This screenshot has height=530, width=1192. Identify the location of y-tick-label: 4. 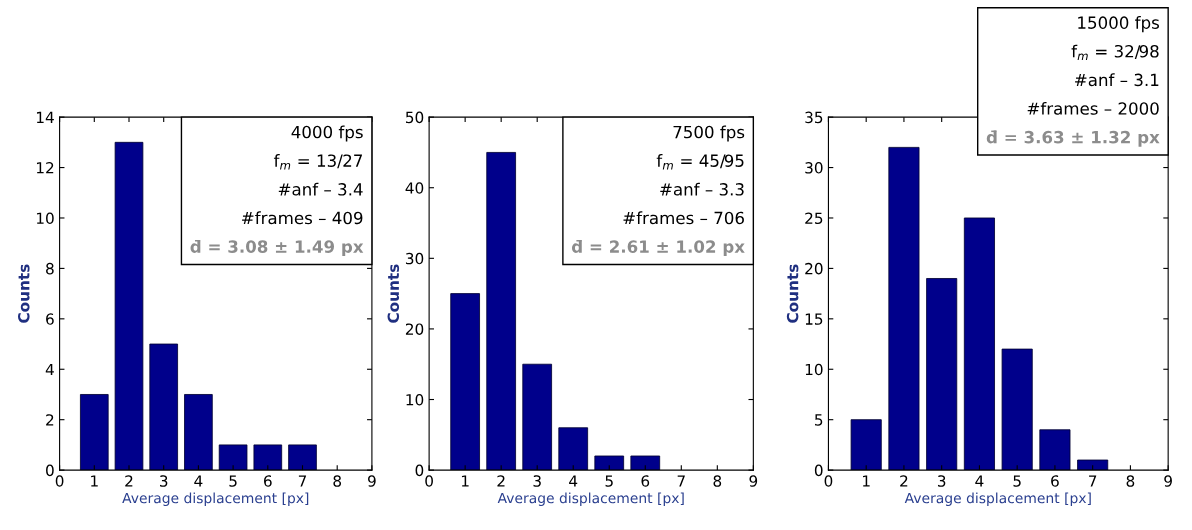
(49, 369).